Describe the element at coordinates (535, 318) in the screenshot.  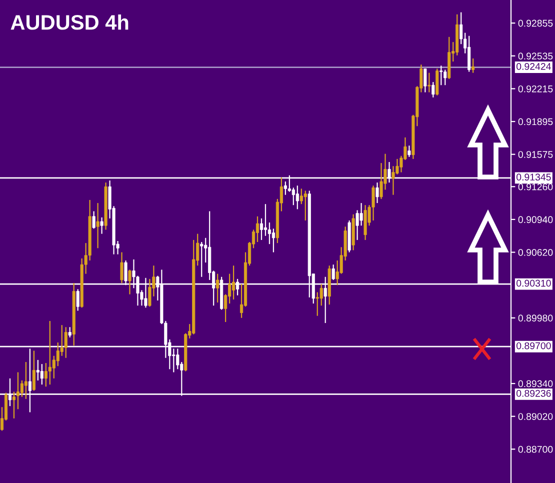
I see `y-tick-label: 0.89980` at that location.